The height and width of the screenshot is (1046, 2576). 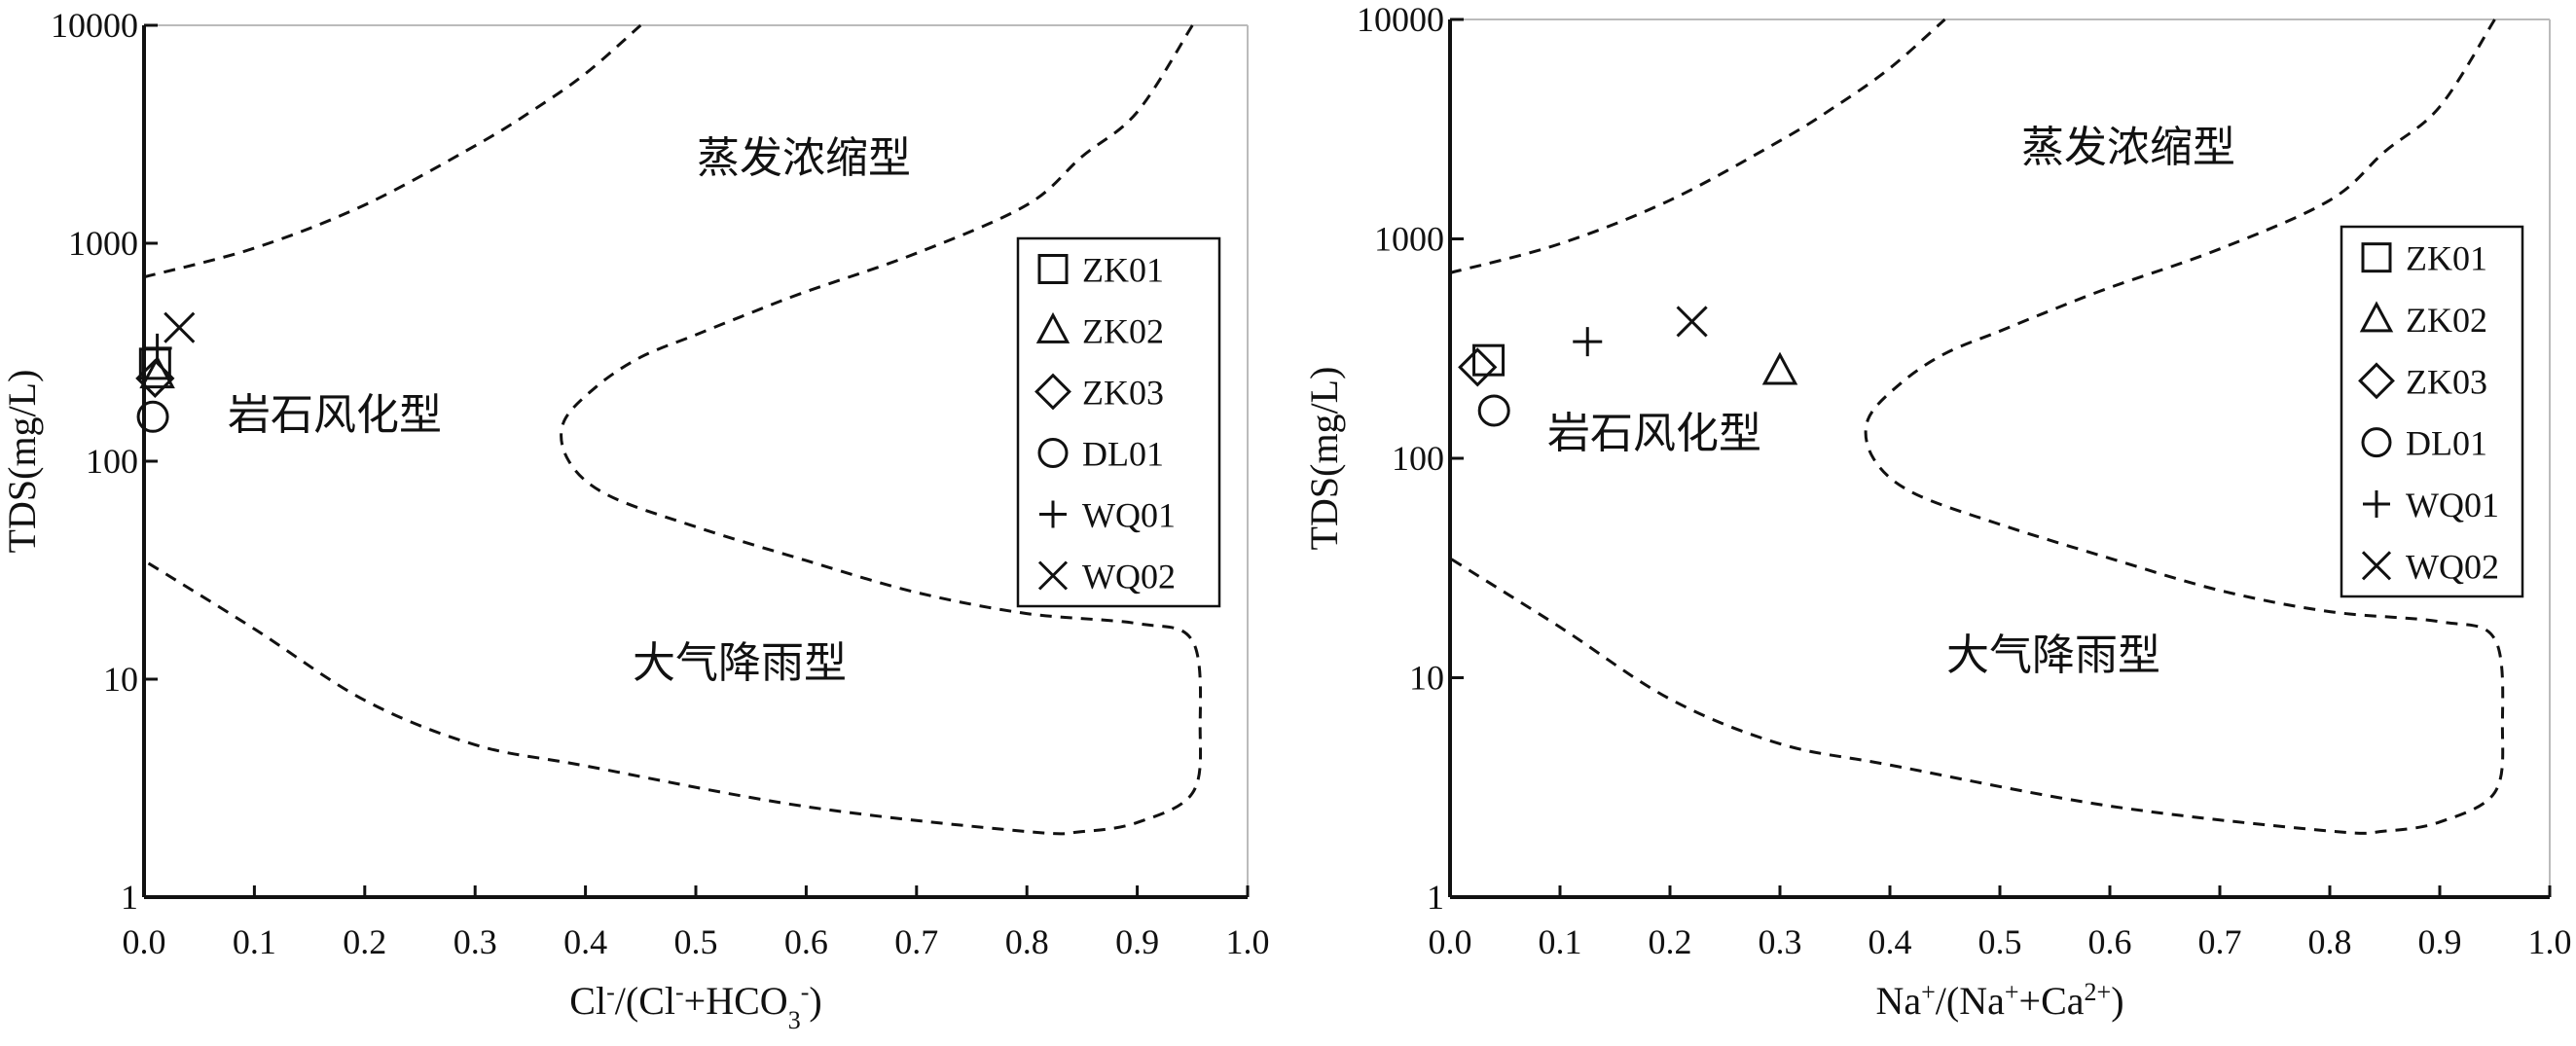 I want to click on x-axis-title-part: Na, so click(x=1898, y=1001).